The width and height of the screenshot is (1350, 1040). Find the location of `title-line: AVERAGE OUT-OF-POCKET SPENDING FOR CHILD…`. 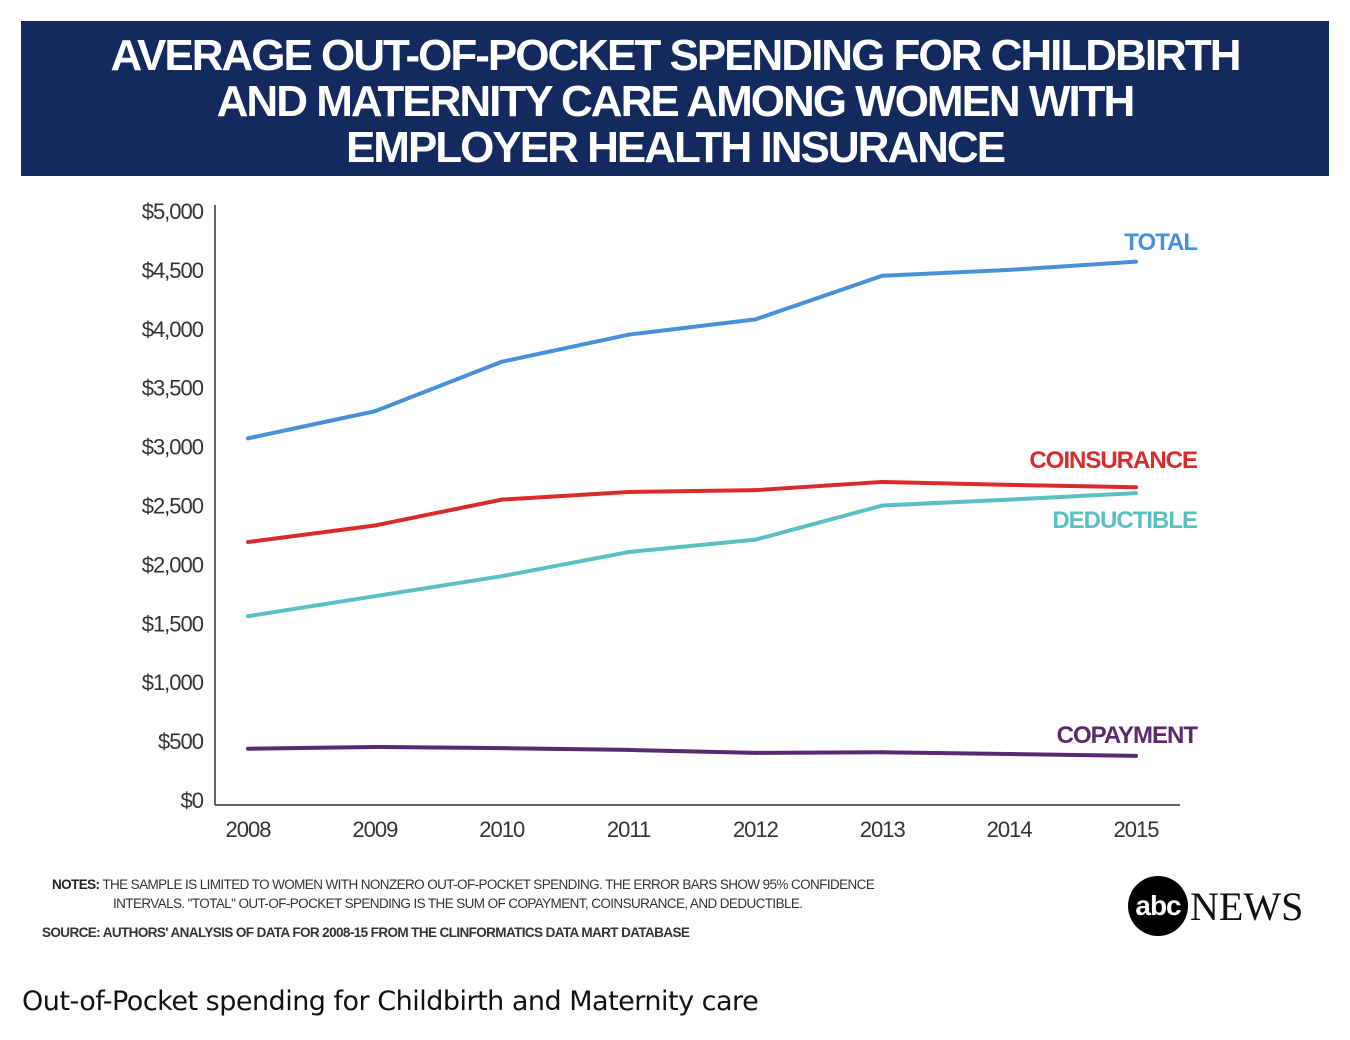

title-line: AVERAGE OUT-OF-POCKET SPENDING FOR CHILD… is located at coordinates (676, 55).